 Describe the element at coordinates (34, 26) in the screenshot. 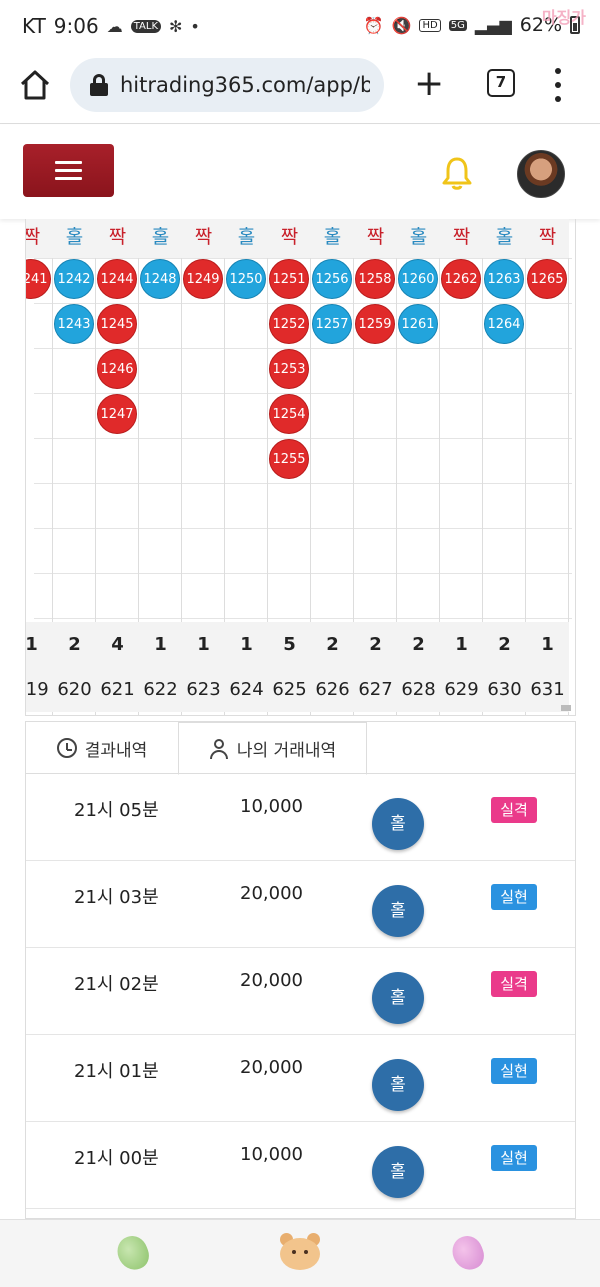

I see `carrier-label: KT` at that location.